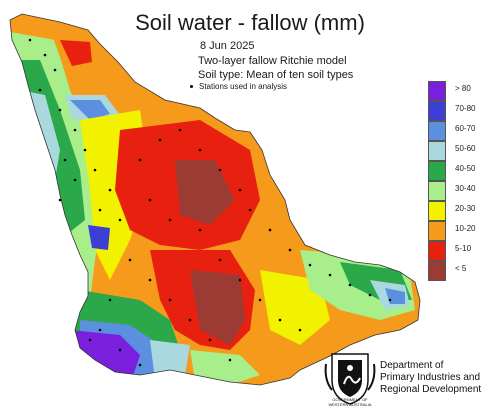 Image resolution: width=494 pixels, height=416 pixels. Describe the element at coordinates (463, 248) in the screenshot. I see `legend-label: 5-10` at that location.